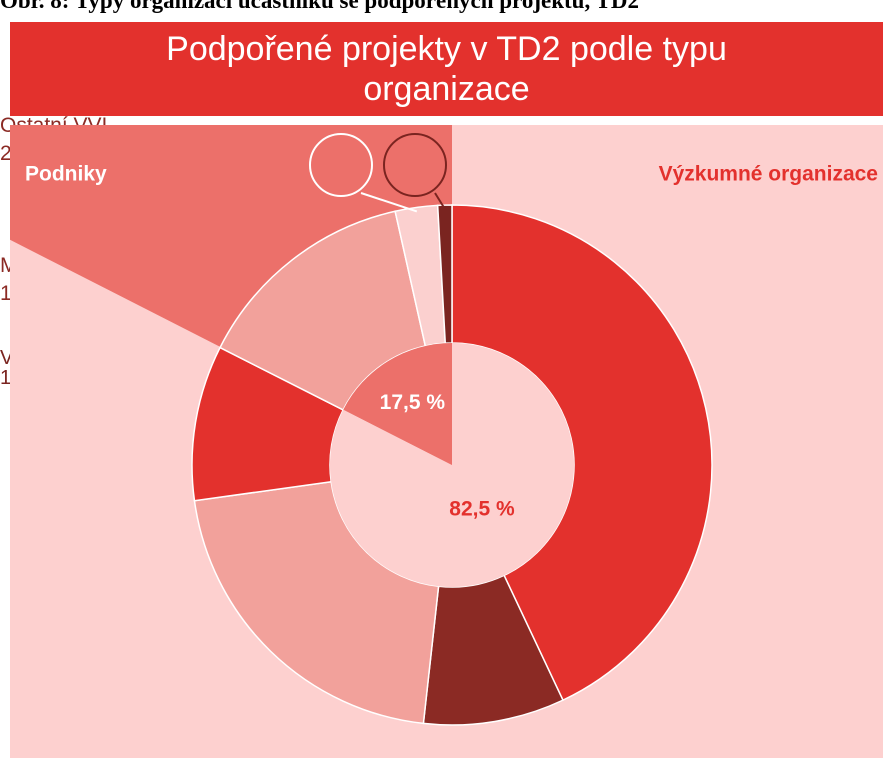 This screenshot has height=758, width=883. What do you see at coordinates (482, 509) in the screenshot?
I see `group-value-label: 82,5 %` at bounding box center [482, 509].